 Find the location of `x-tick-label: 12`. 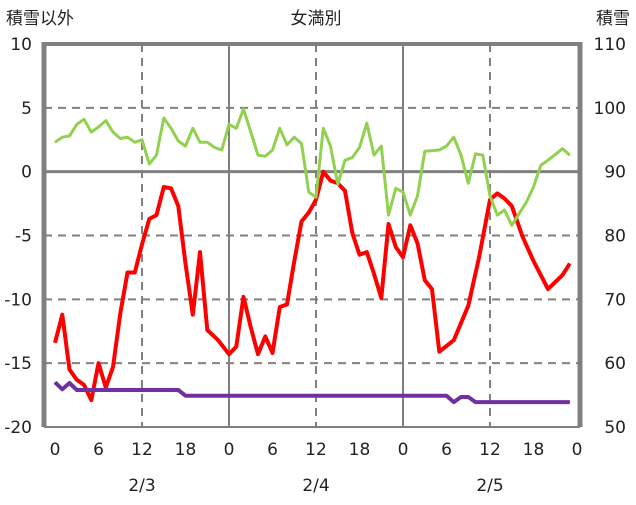

x-tick-label: 12 is located at coordinates (316, 450).